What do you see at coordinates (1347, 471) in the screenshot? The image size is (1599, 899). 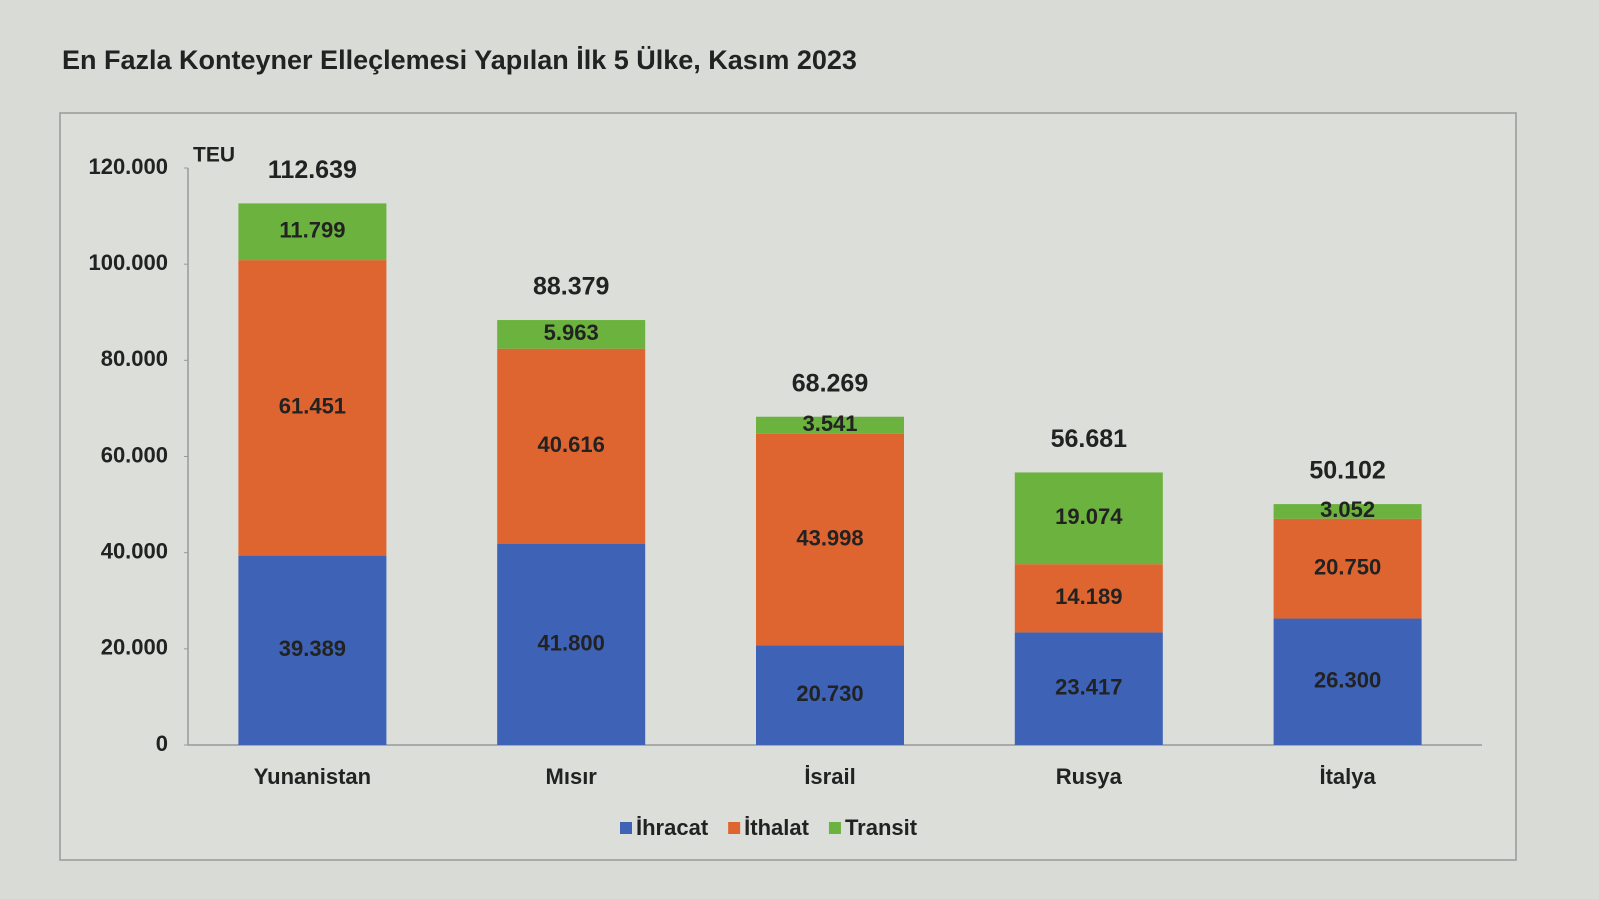 I see `total-label: 50.102` at bounding box center [1347, 471].